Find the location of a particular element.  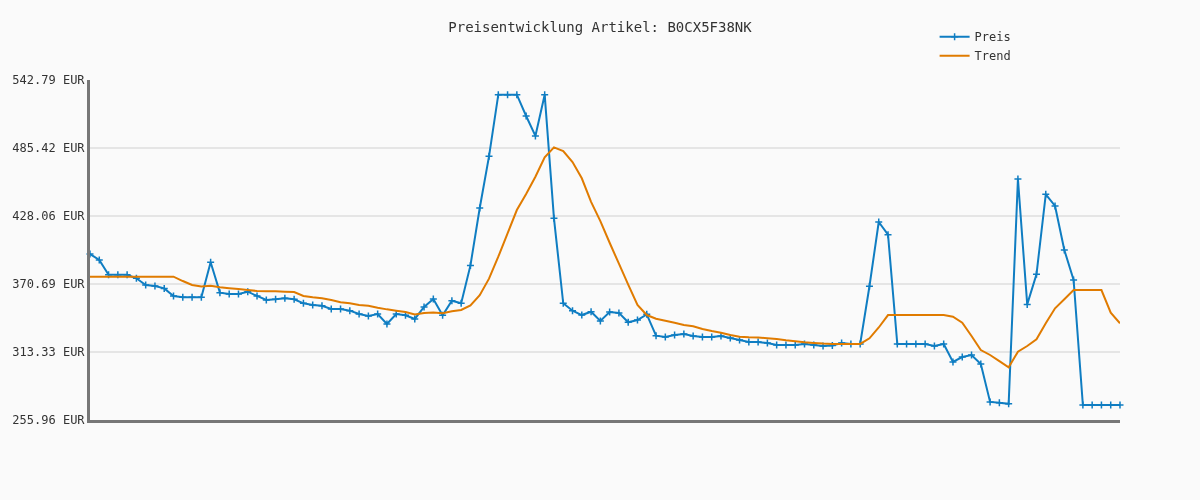

y-tick-label: 428.06 EUR is located at coordinates (49, 216).